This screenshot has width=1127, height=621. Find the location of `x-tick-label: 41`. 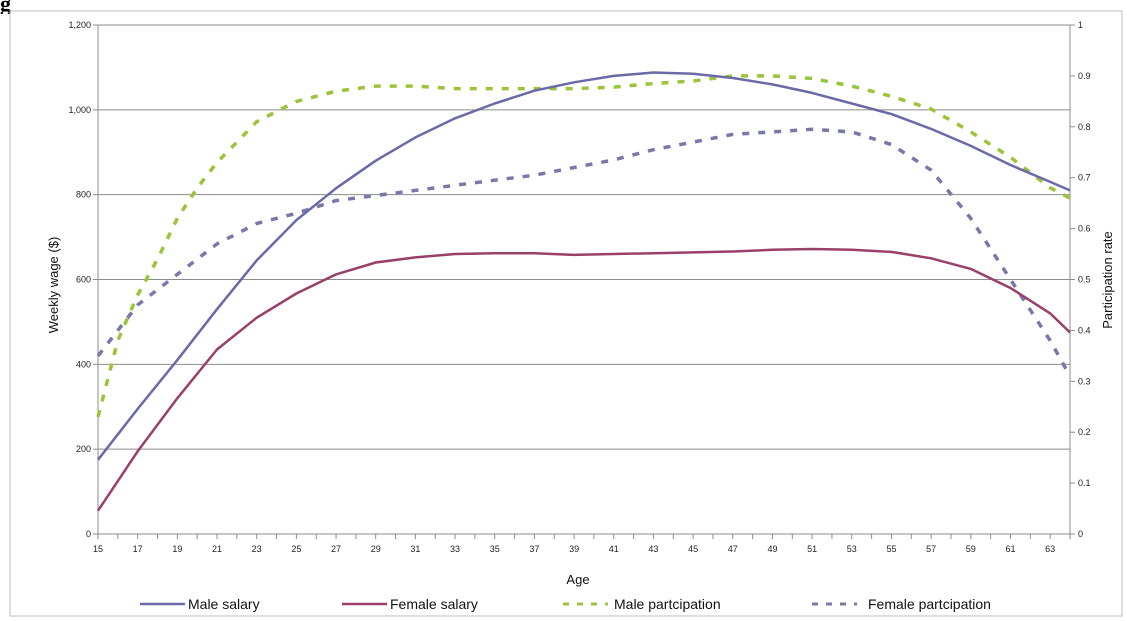

x-tick-label: 41 is located at coordinates (614, 549).